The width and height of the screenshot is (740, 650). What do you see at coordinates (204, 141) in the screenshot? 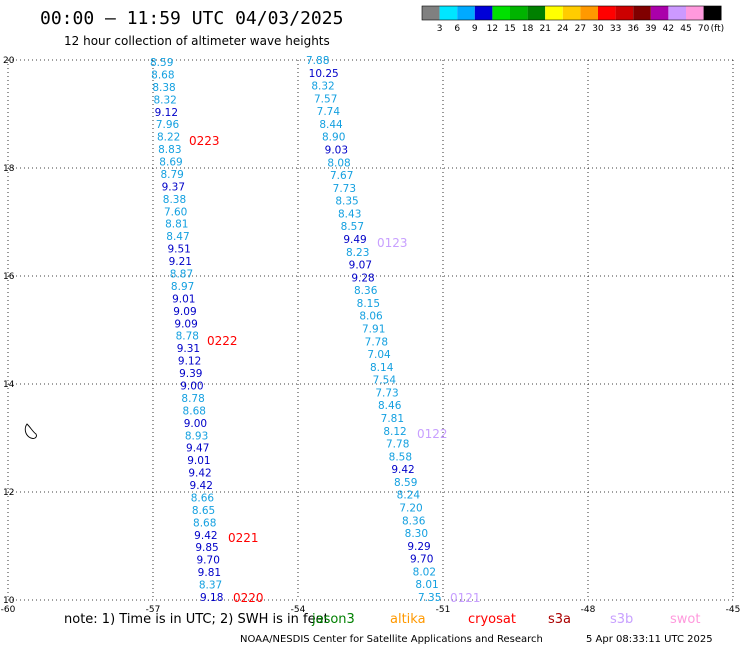
I see `pass-time-label: 0223` at bounding box center [204, 141].